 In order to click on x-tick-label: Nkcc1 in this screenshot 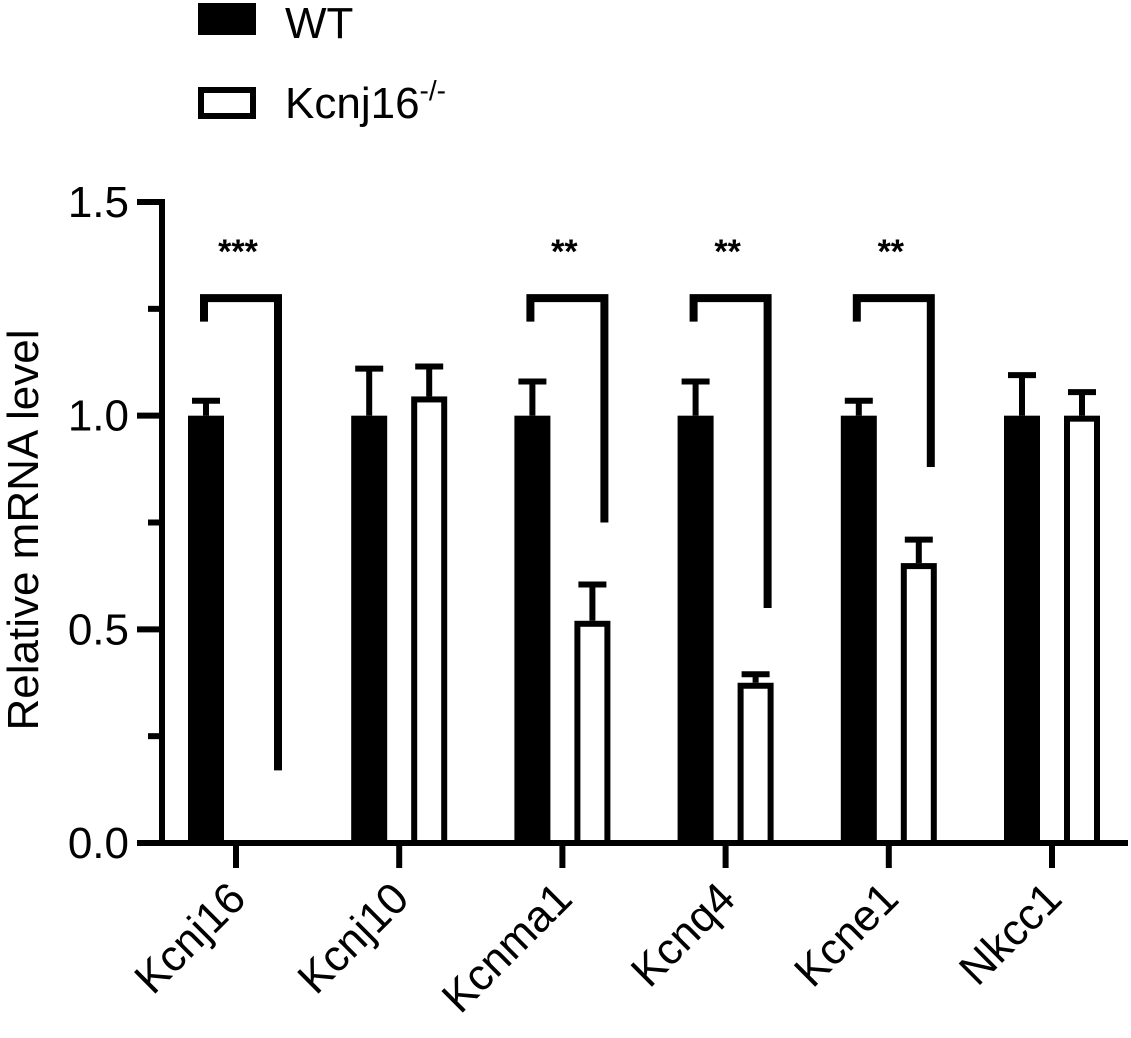, I will do `click(1010, 933)`.